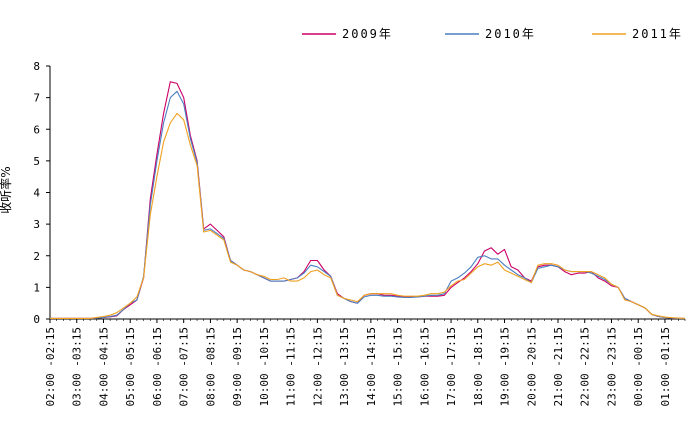 The image size is (700, 426). I want to click on x-tick-label: 12:00 -12:15, so click(317, 366).